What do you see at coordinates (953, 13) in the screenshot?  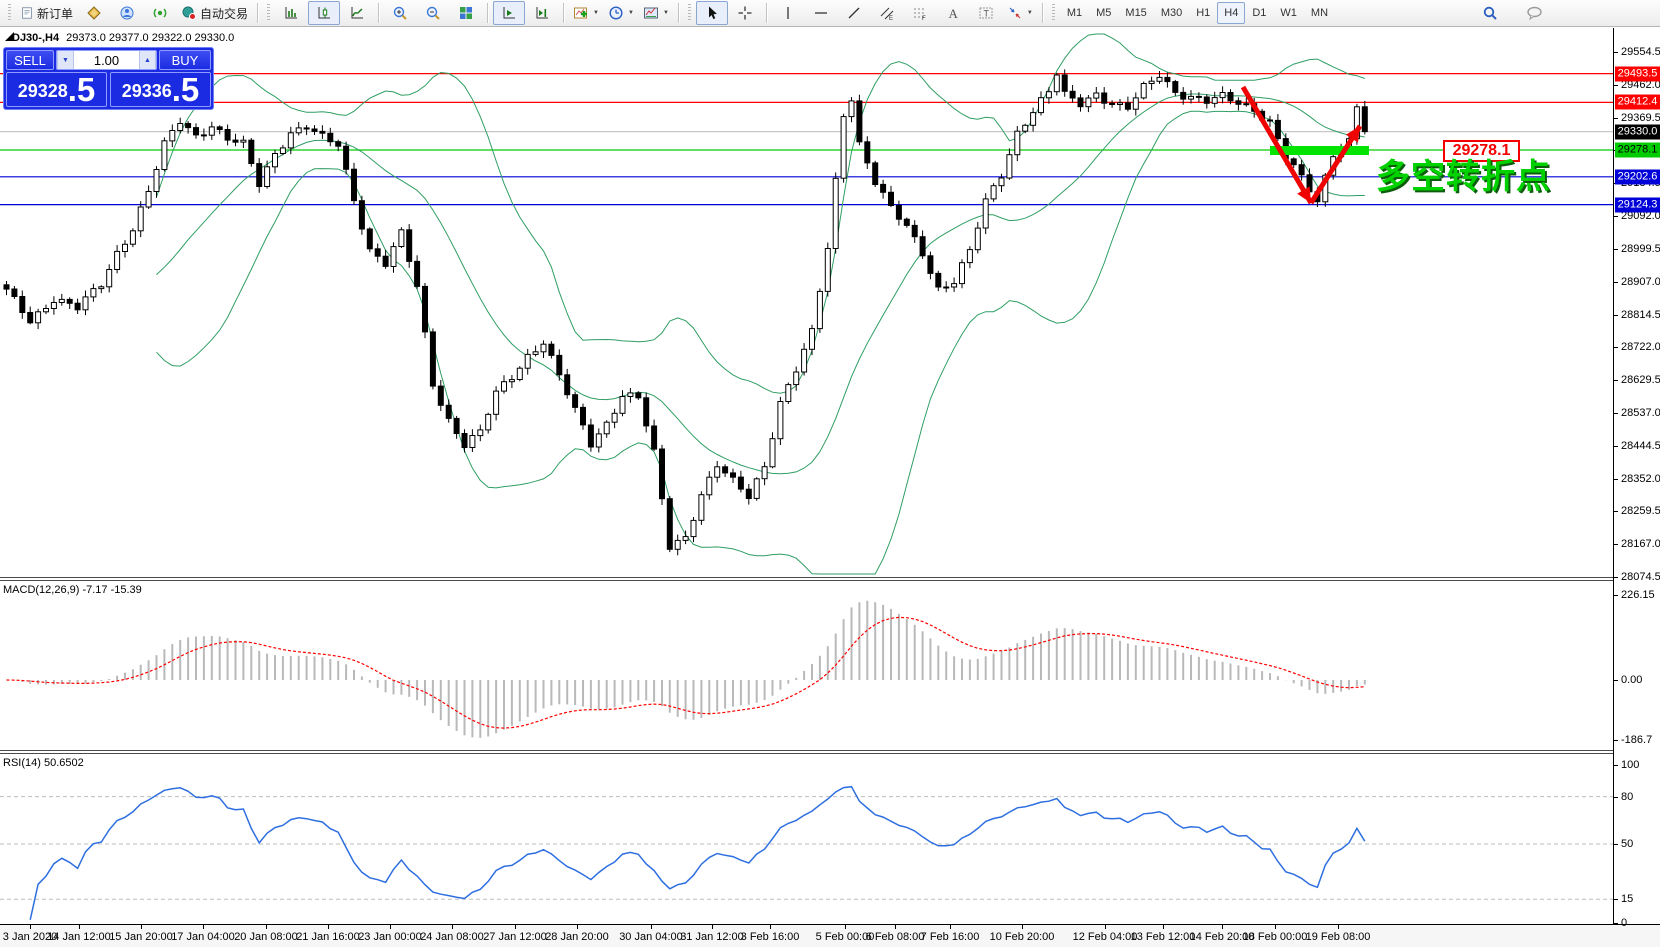 I see `text-button: A` at bounding box center [953, 13].